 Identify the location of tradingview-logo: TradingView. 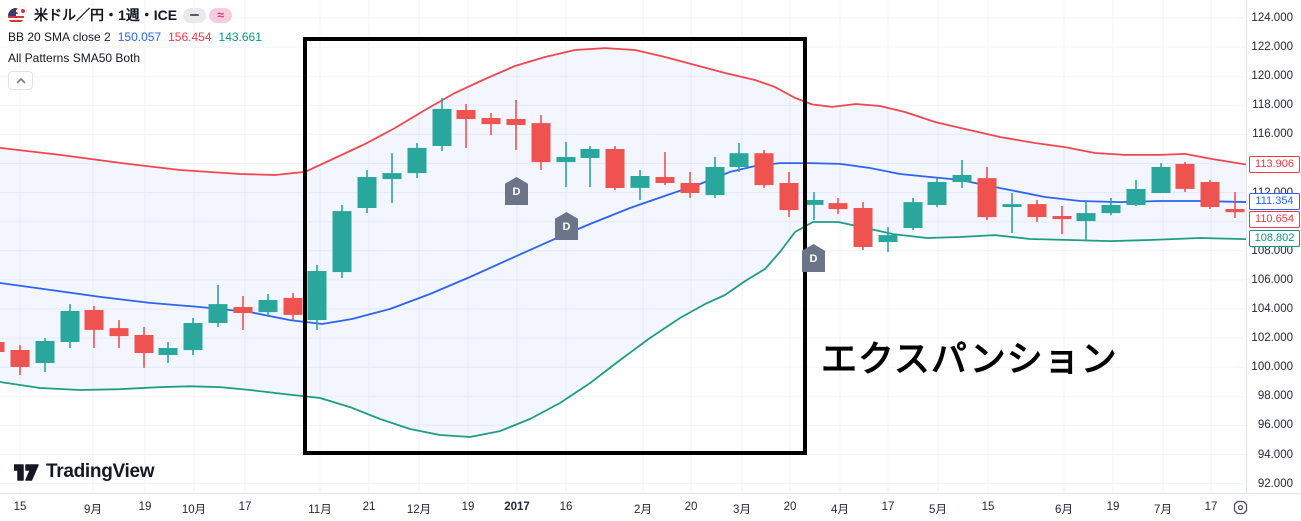
(84, 472).